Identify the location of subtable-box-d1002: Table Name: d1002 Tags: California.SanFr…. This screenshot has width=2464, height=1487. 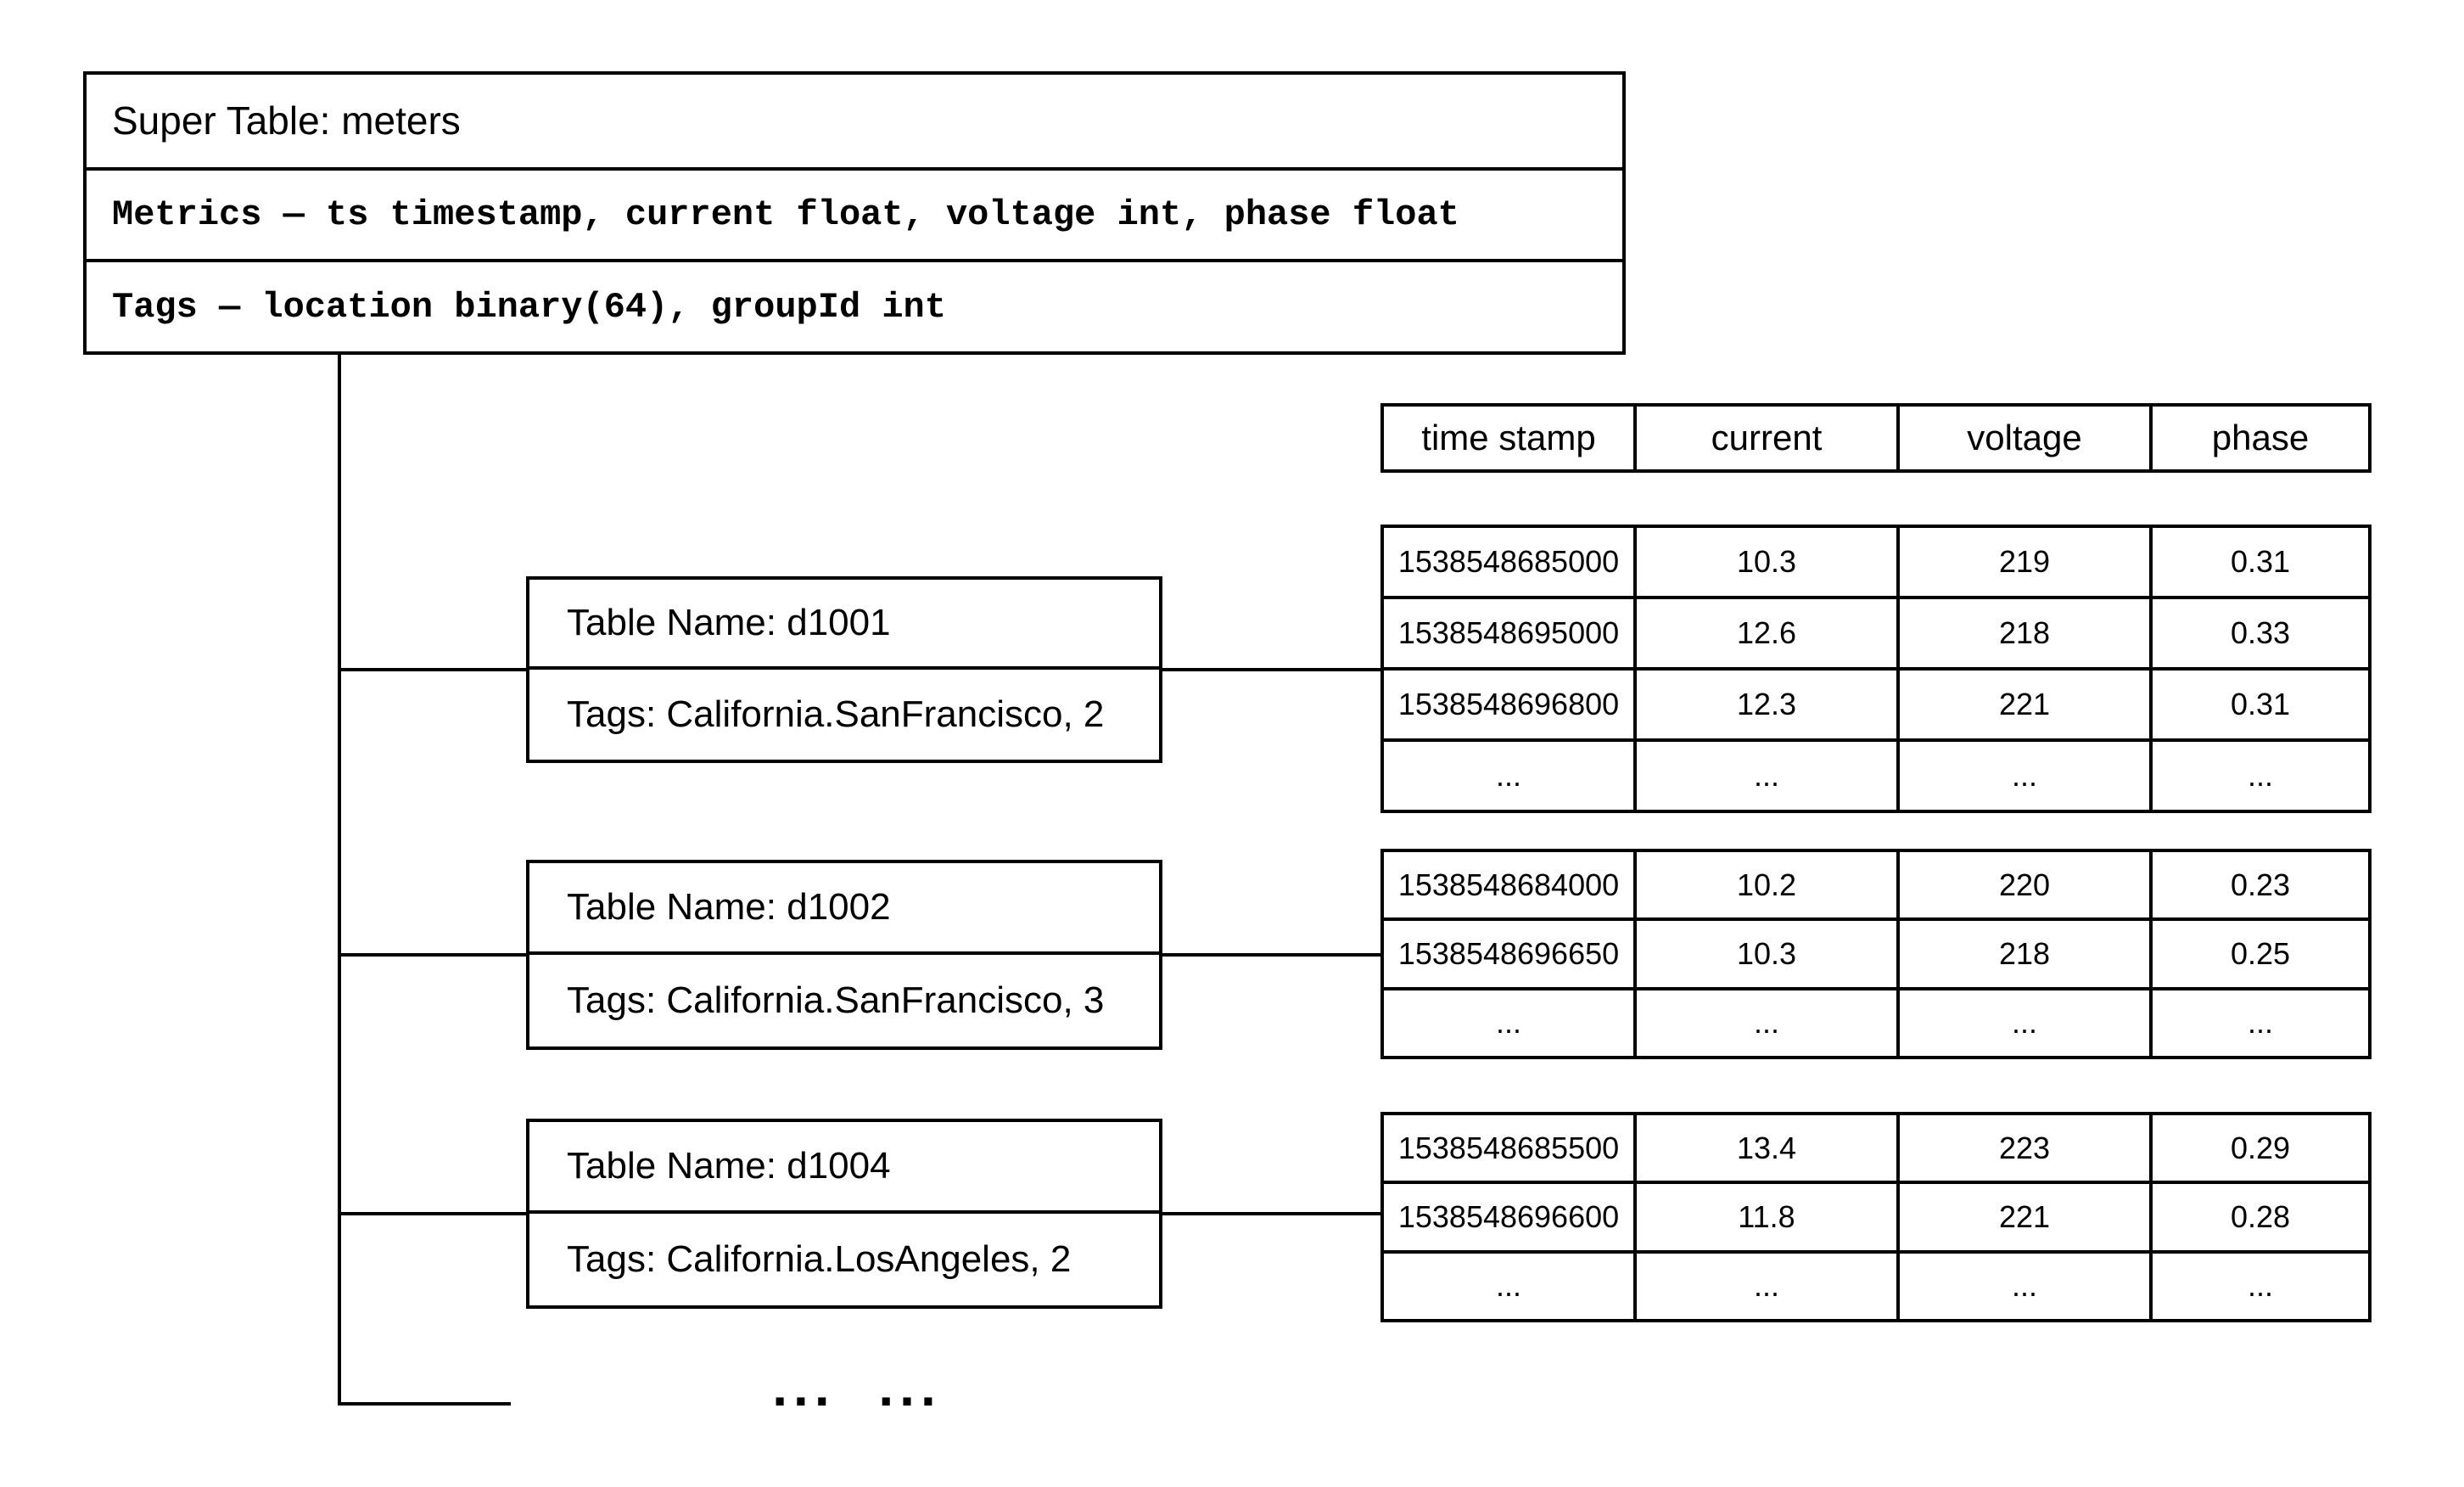
(844, 955).